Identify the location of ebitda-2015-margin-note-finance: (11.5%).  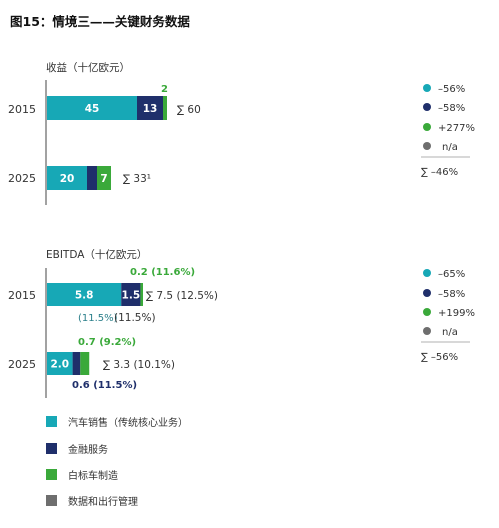
(135, 318).